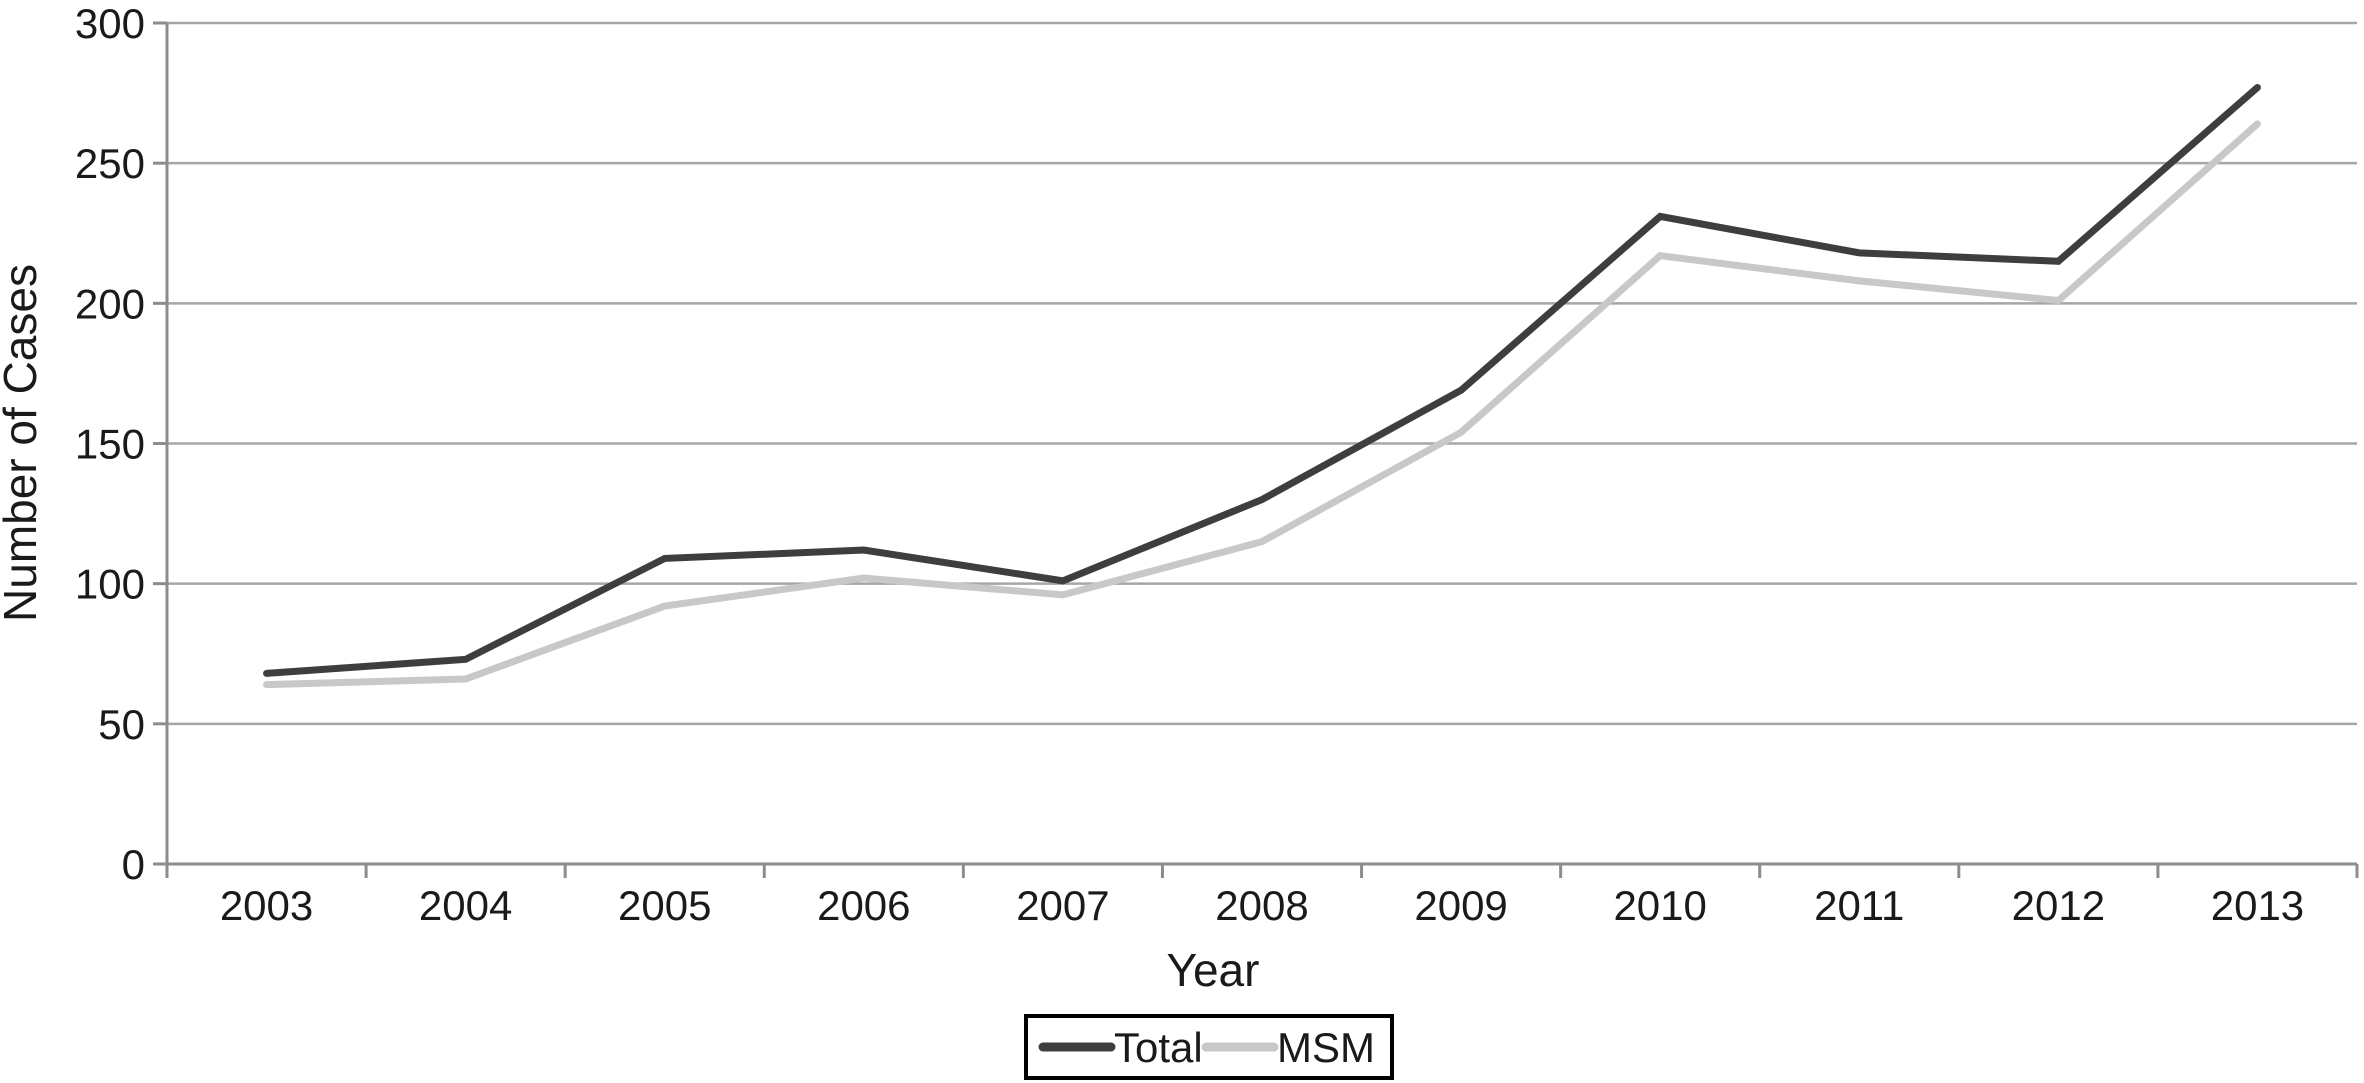  Describe the element at coordinates (110, 163) in the screenshot. I see `y-tick-label: 250` at that location.